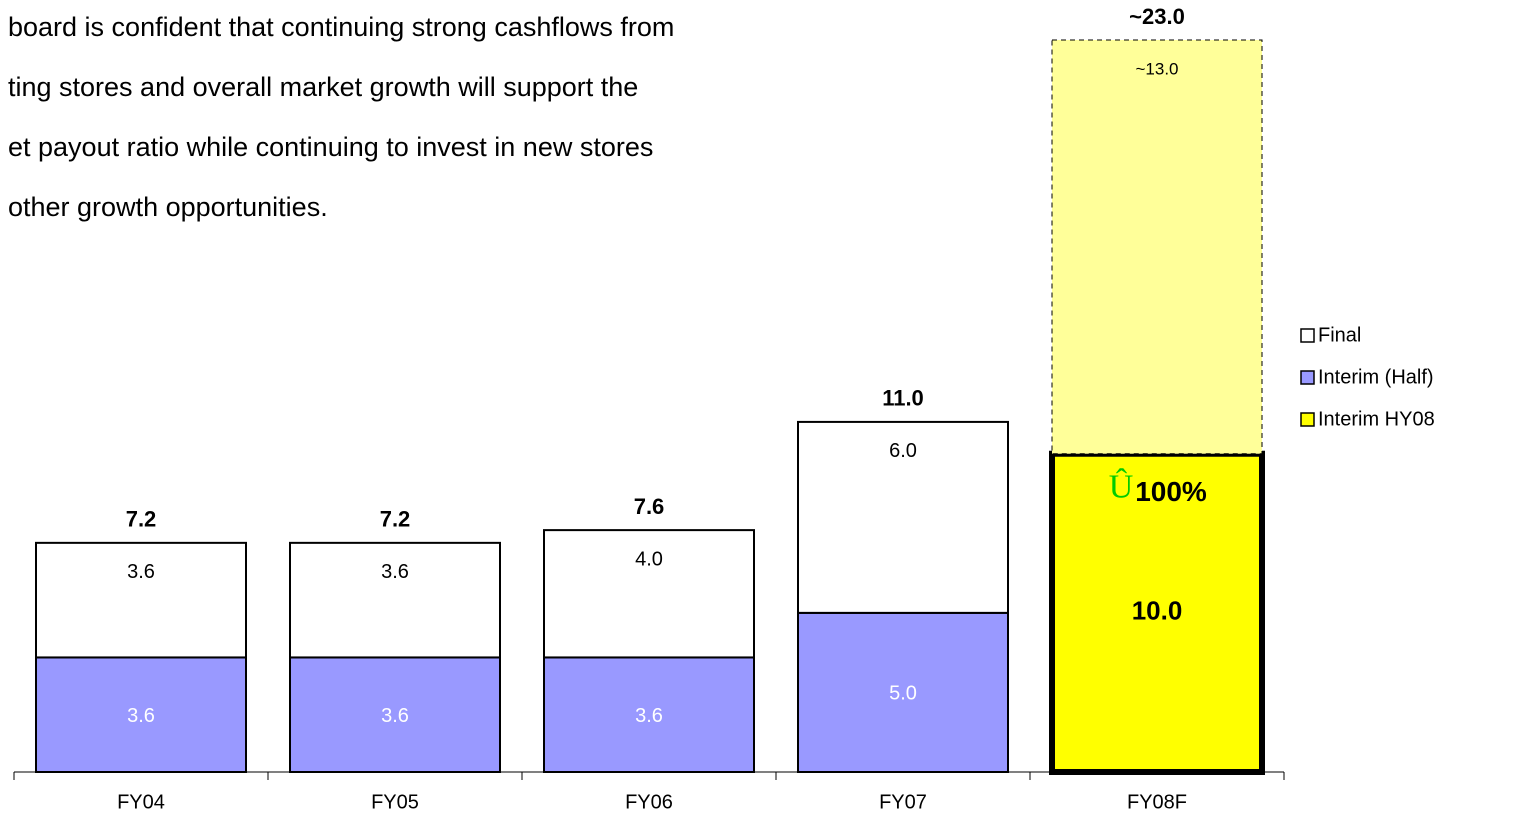 This screenshot has width=1518, height=832. What do you see at coordinates (903, 398) in the screenshot?
I see `total-label: 11.0` at bounding box center [903, 398].